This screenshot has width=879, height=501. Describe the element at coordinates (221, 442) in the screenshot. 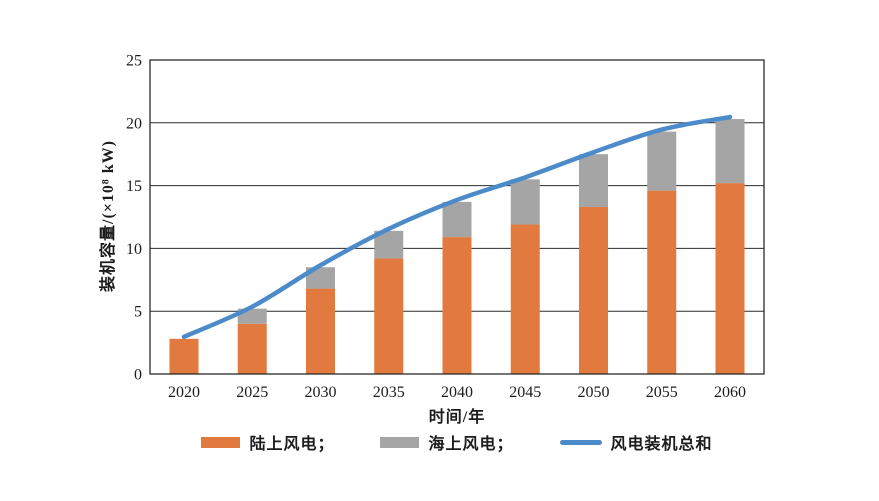

I see `onshore-wind-swatch` at that location.